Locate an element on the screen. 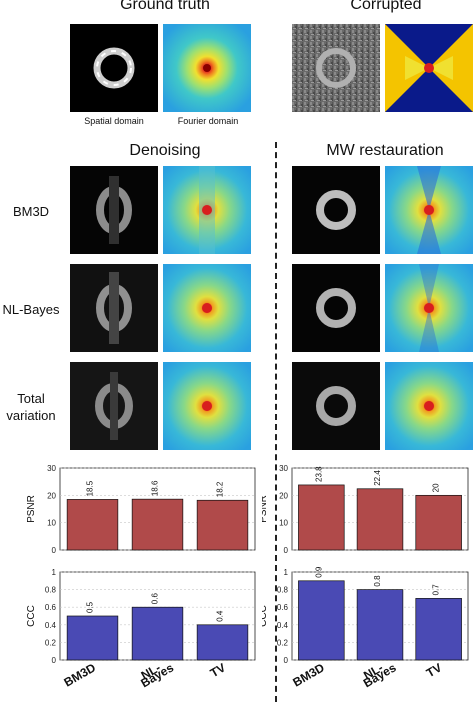 The width and height of the screenshot is (474, 702). chart-psnr-denoising: 0 10 20 30 PSNR 18.5 18.6 18.2 is located at coordinates (140, 512).